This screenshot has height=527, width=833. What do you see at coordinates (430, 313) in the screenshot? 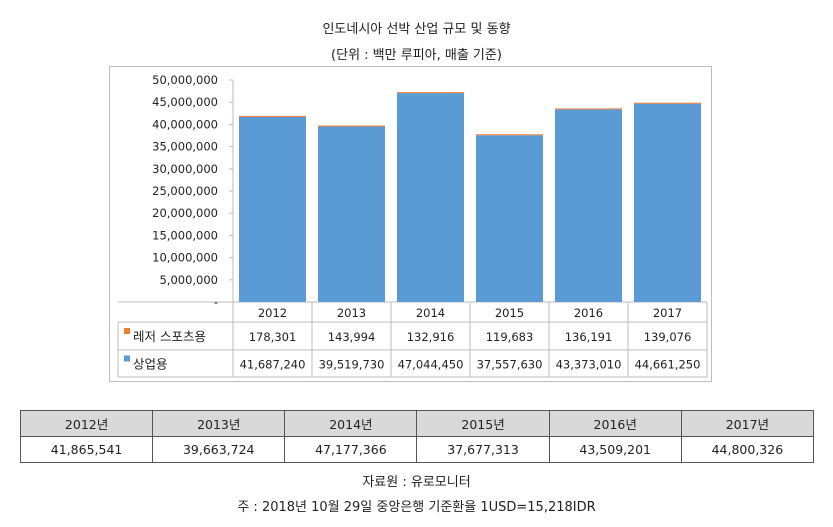
I see `x-tick-label: 2014` at bounding box center [430, 313].